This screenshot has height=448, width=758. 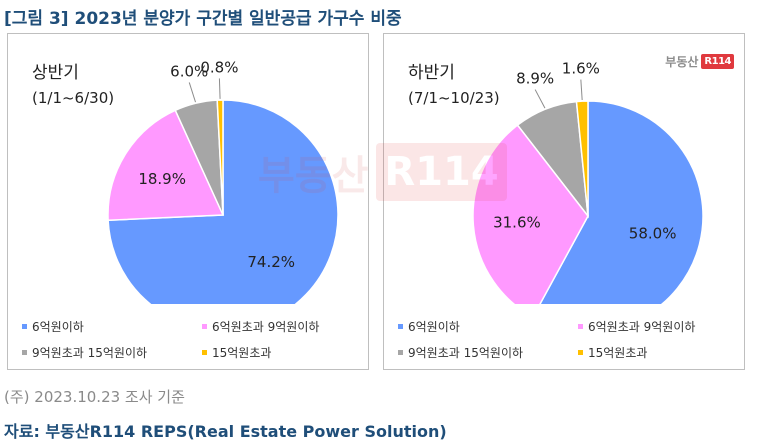 I want to click on data-label: 0.8%, so click(x=219, y=67).